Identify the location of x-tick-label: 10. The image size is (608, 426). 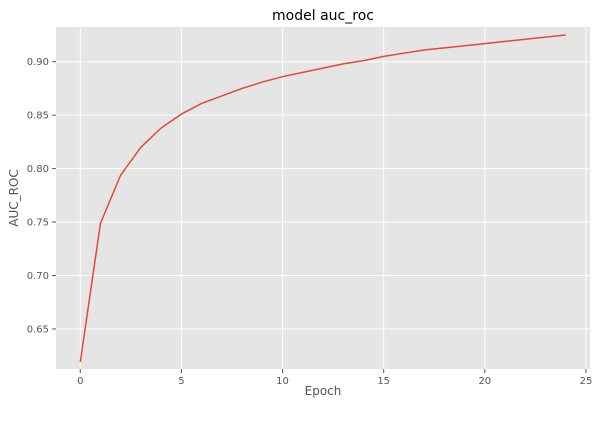
(282, 381).